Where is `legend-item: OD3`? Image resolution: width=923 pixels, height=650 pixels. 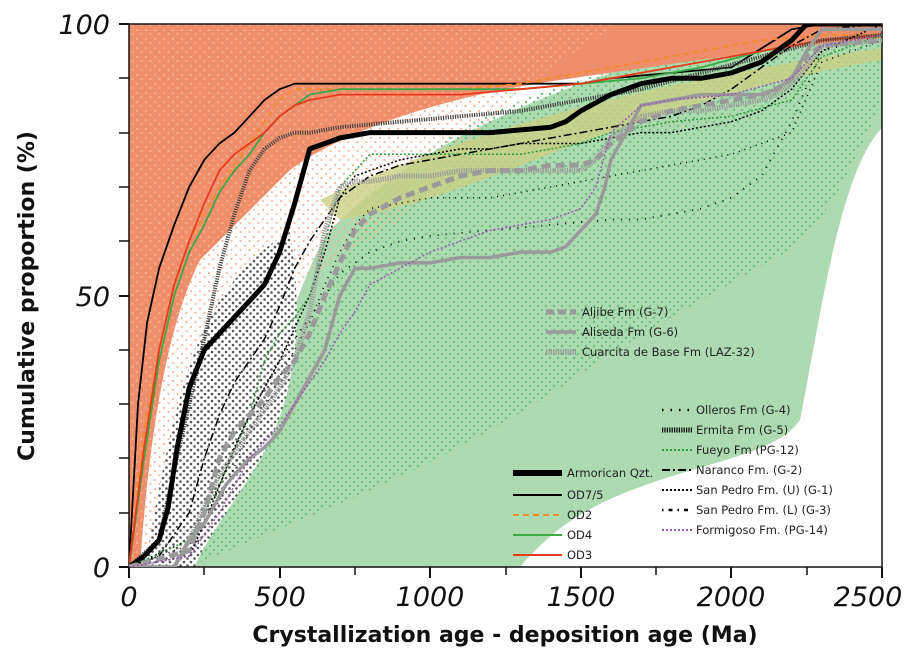 legend-item: OD3 is located at coordinates (552, 555).